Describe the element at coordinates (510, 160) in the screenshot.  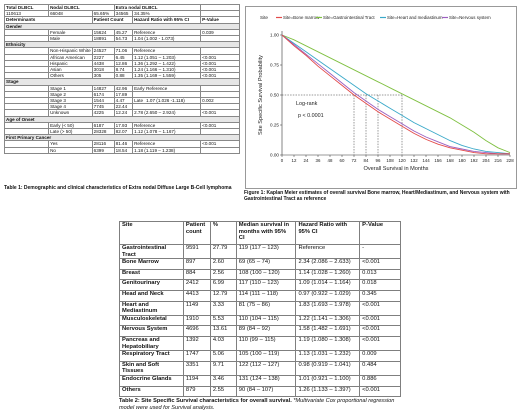
I see `x-tick-label: 228` at that location.